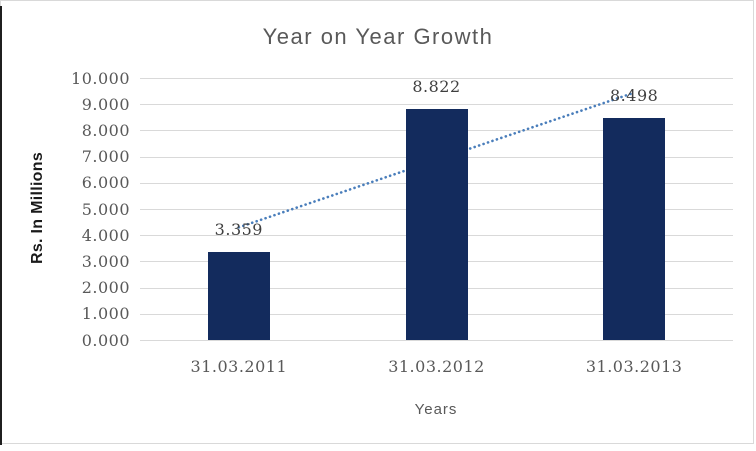 Image resolution: width=756 pixels, height=451 pixels. What do you see at coordinates (105, 235) in the screenshot?
I see `y-tick-label: 4.000` at bounding box center [105, 235].